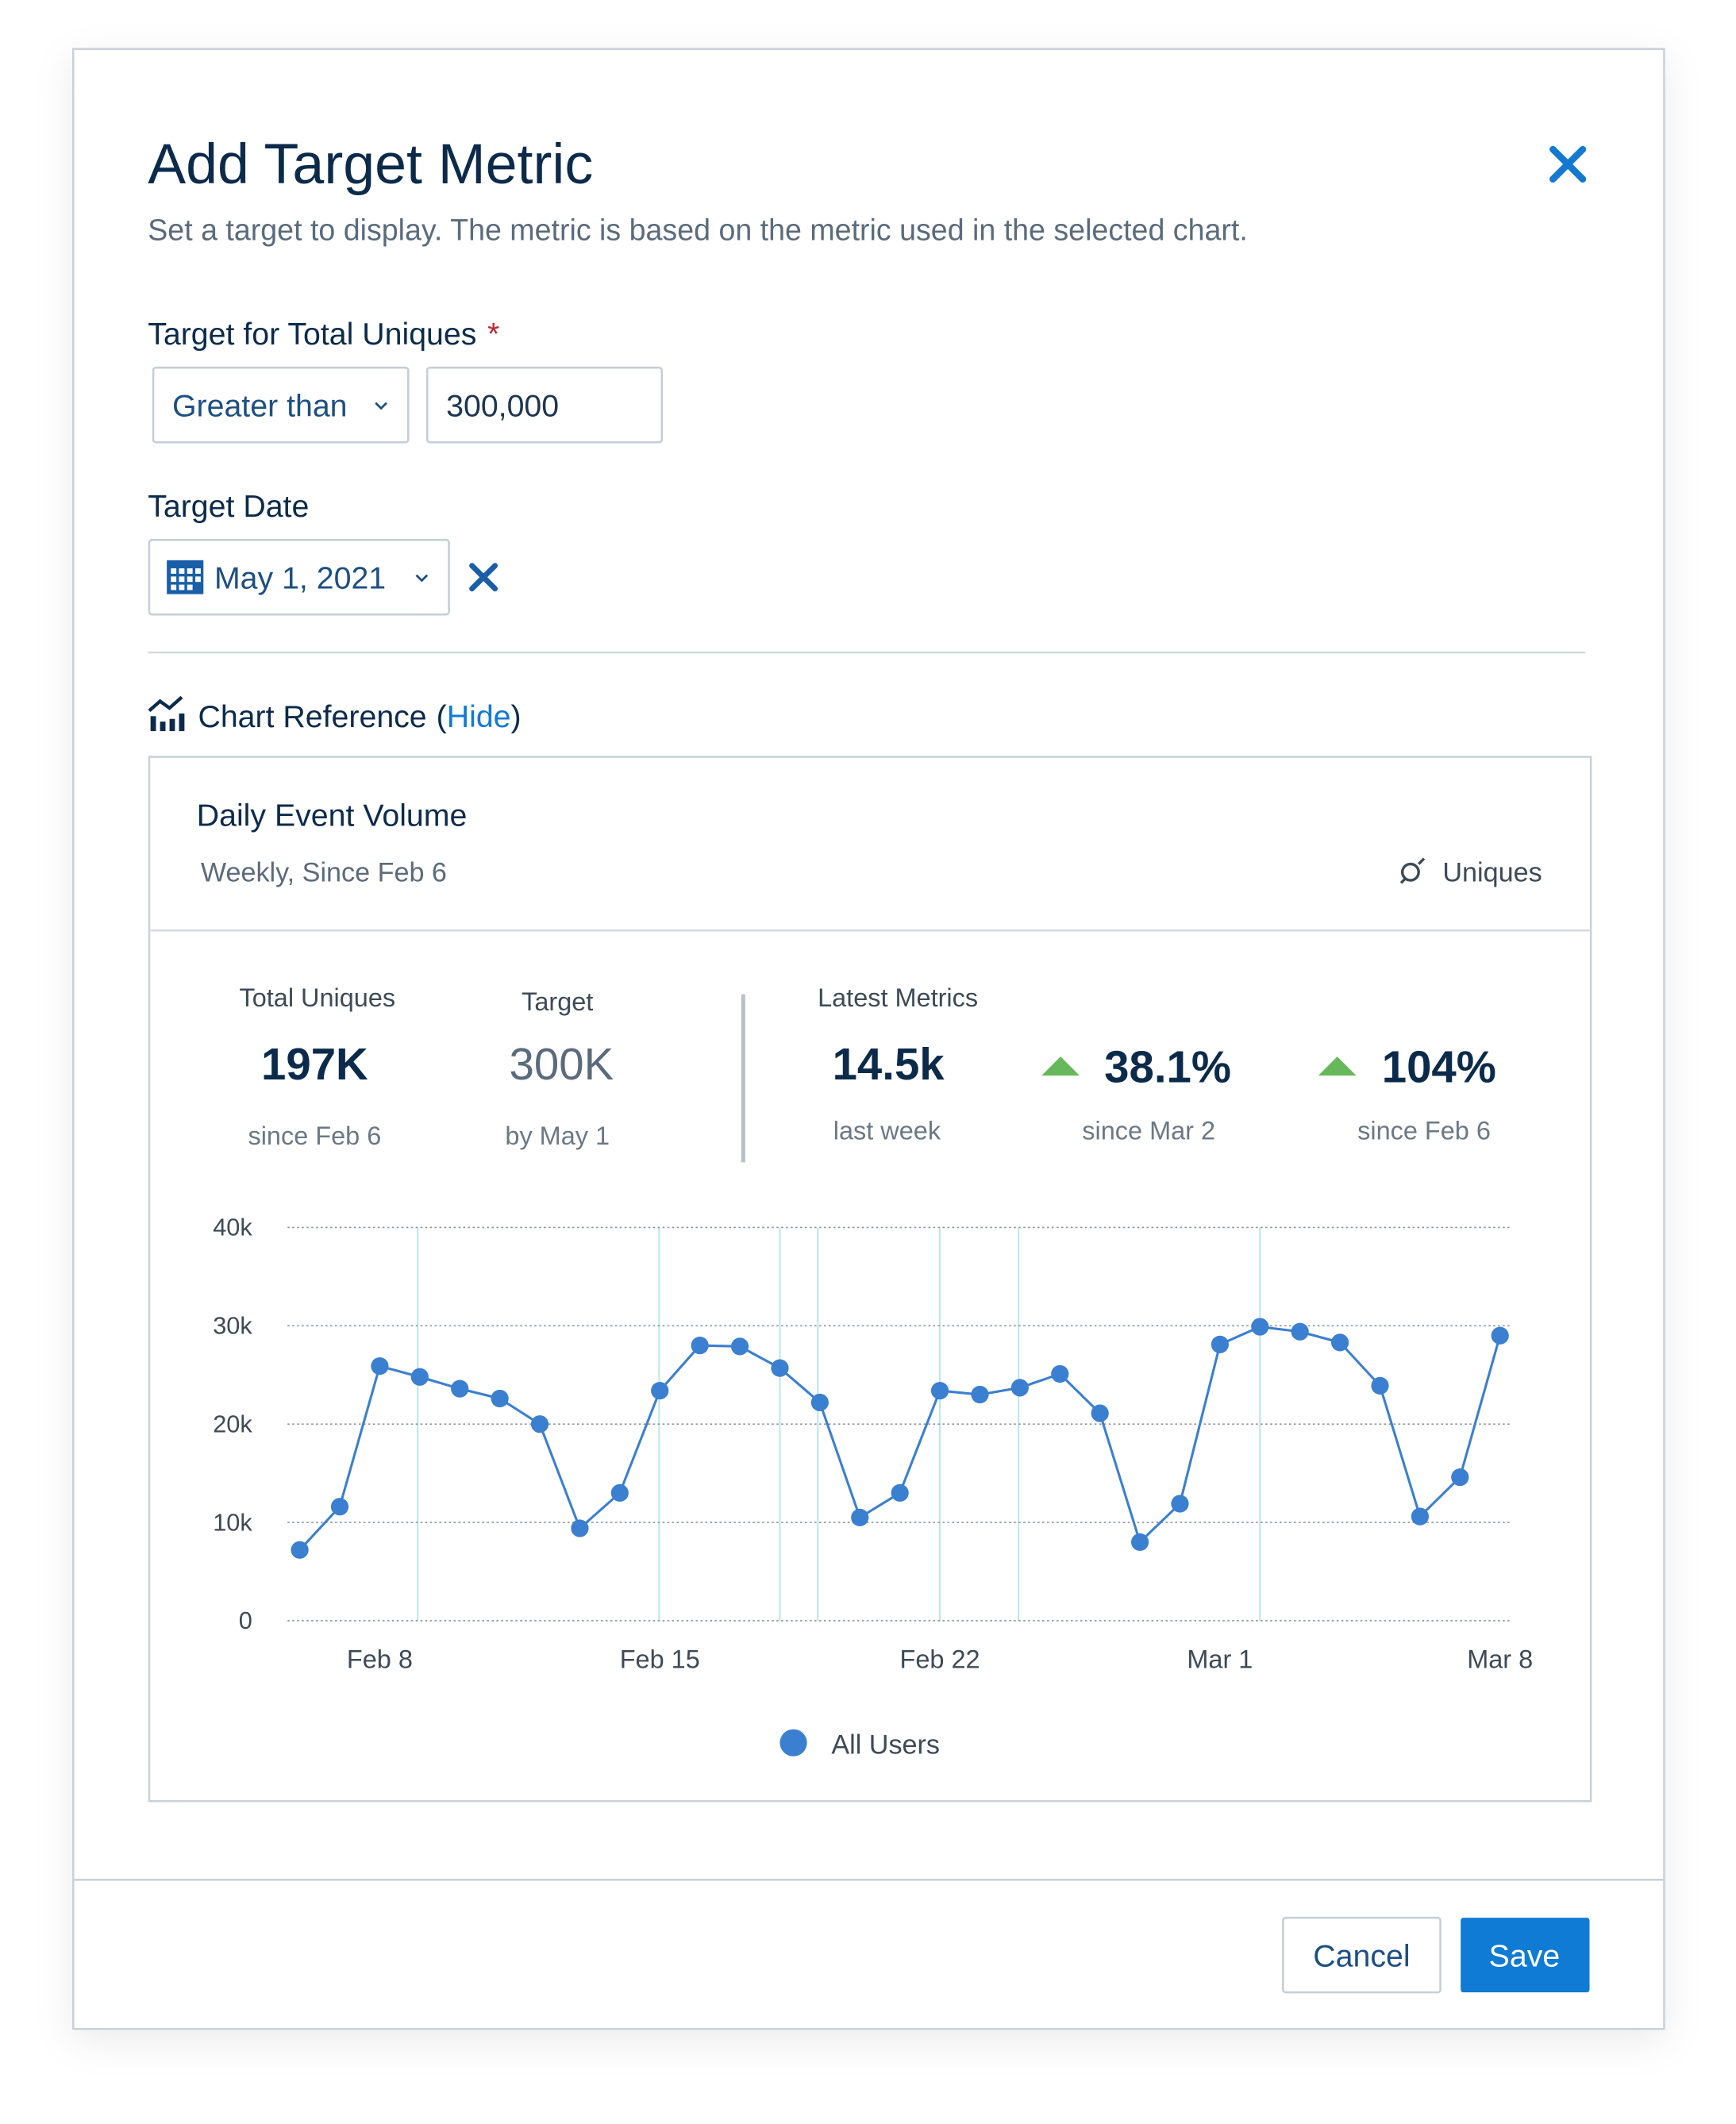 This screenshot has width=1736, height=2124. What do you see at coordinates (232, 1227) in the screenshot?
I see `y-tick-label: 40k` at bounding box center [232, 1227].